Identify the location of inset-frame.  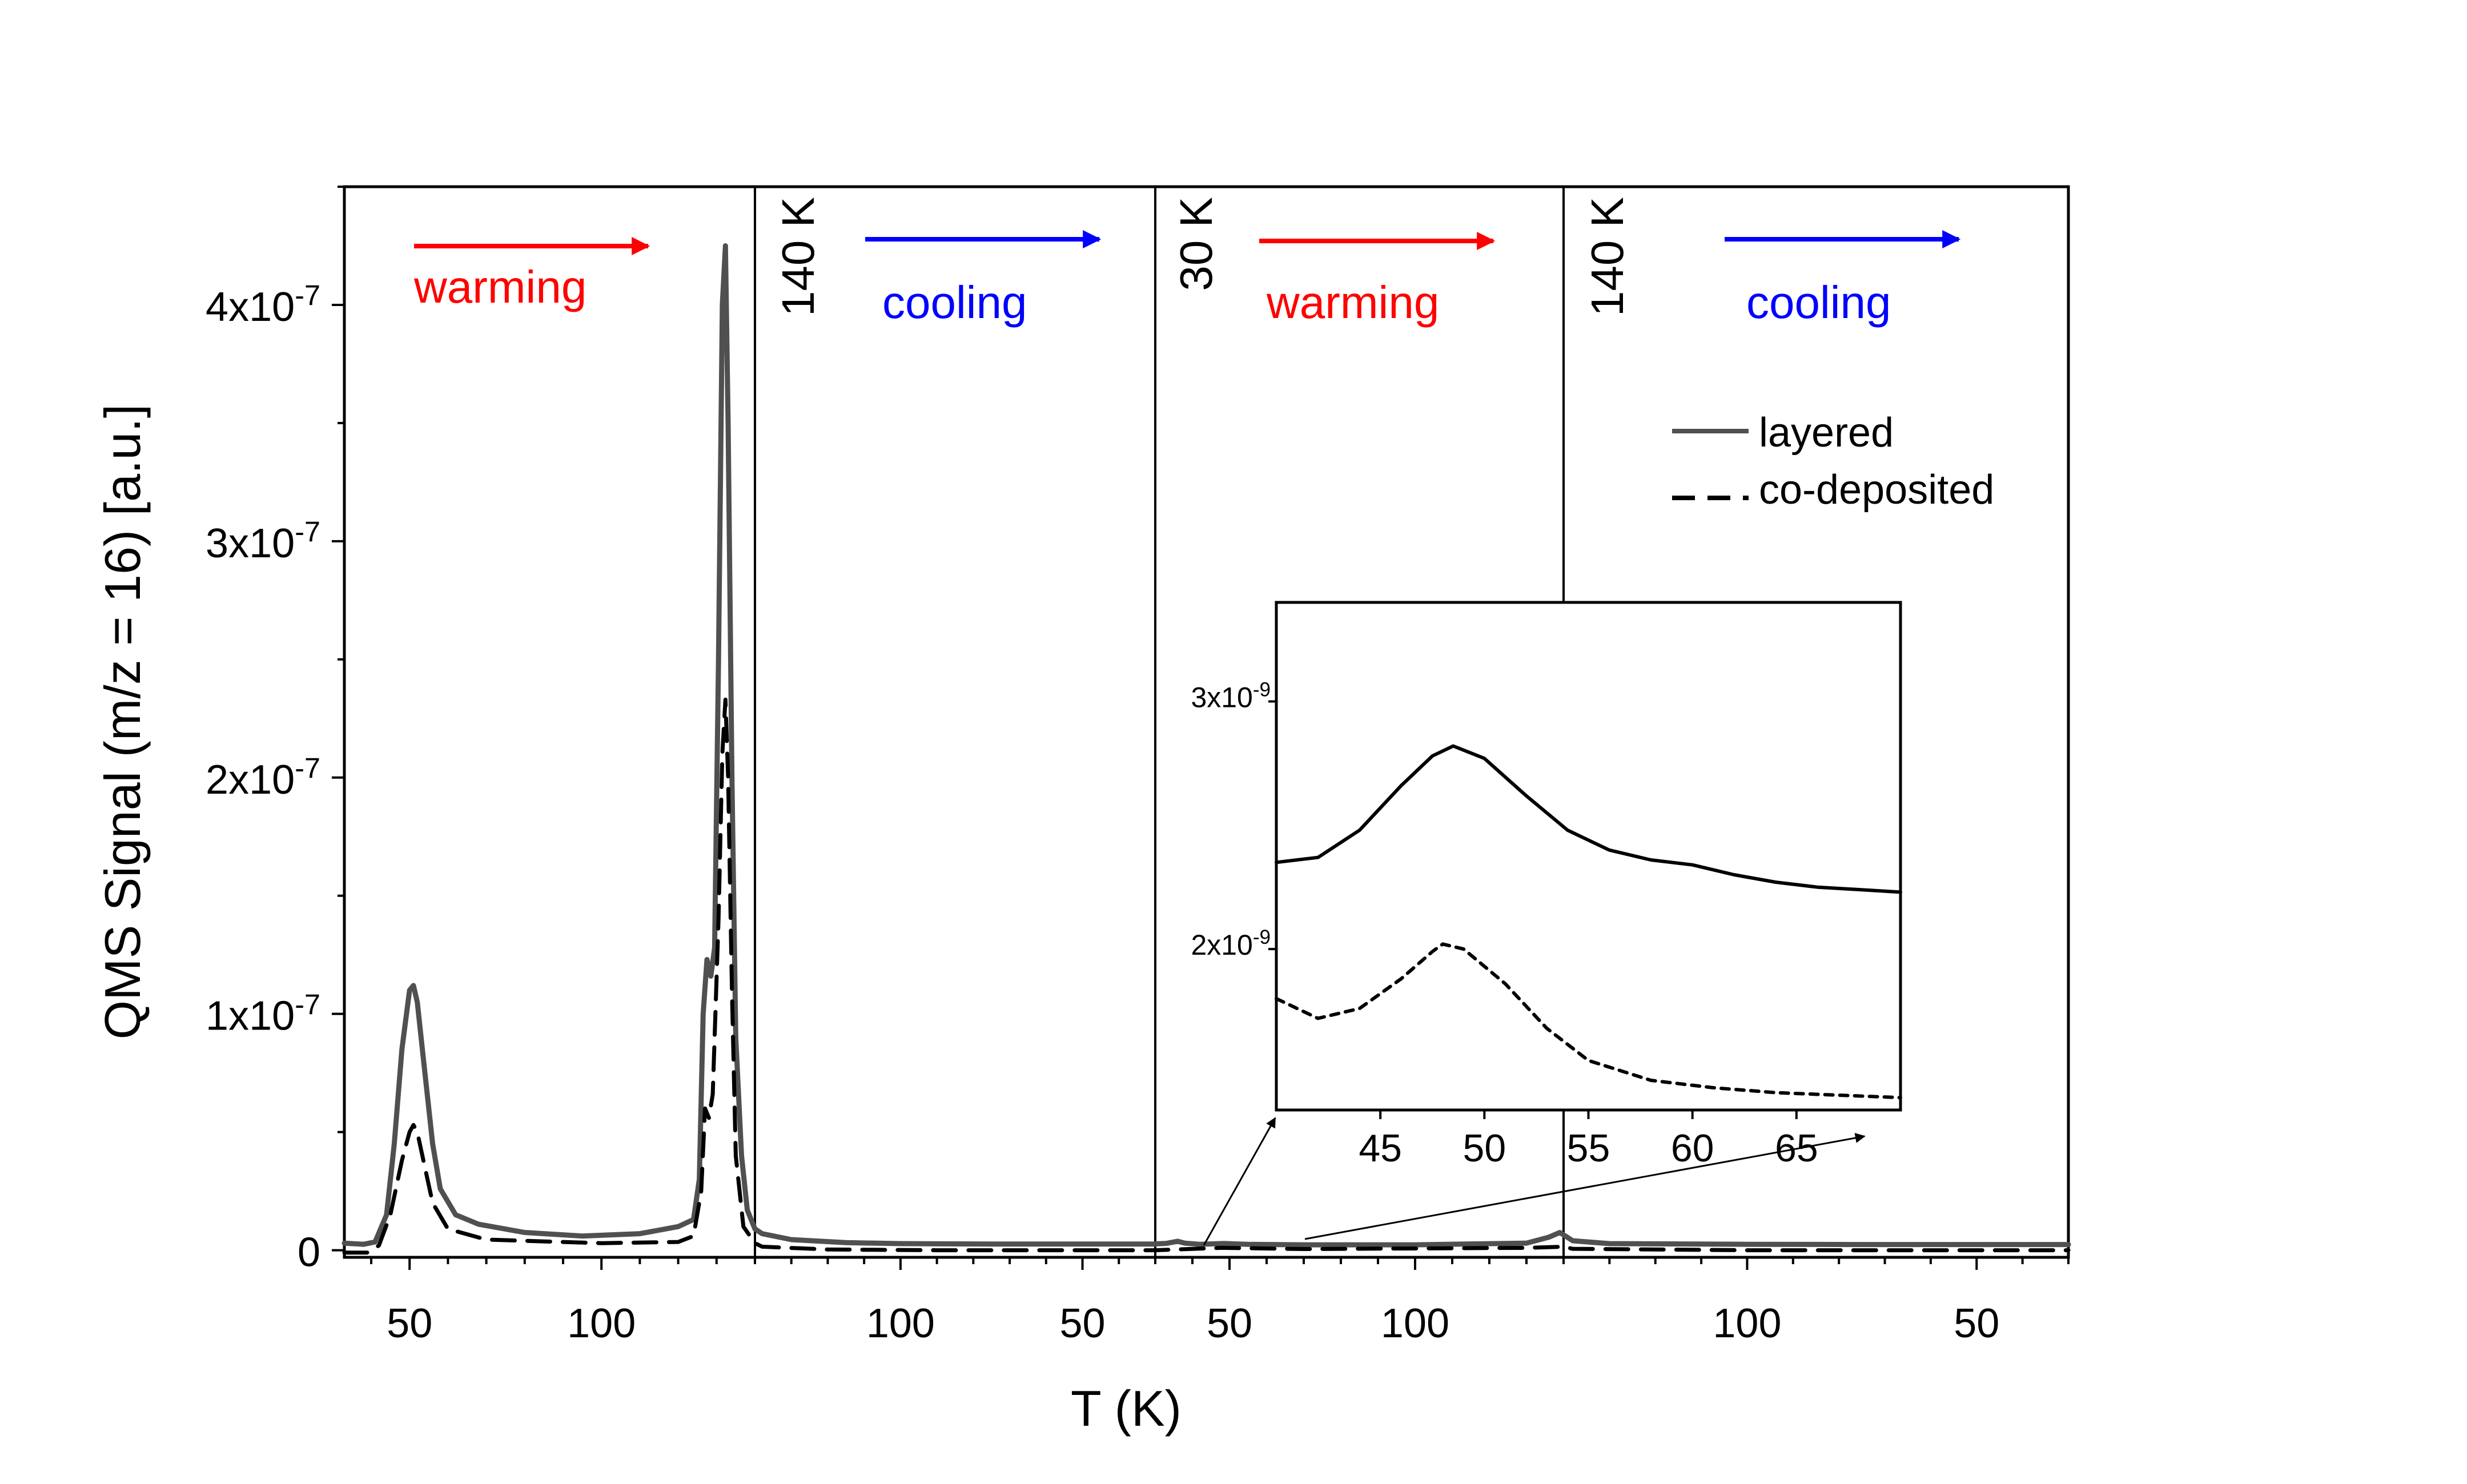
(1588, 857).